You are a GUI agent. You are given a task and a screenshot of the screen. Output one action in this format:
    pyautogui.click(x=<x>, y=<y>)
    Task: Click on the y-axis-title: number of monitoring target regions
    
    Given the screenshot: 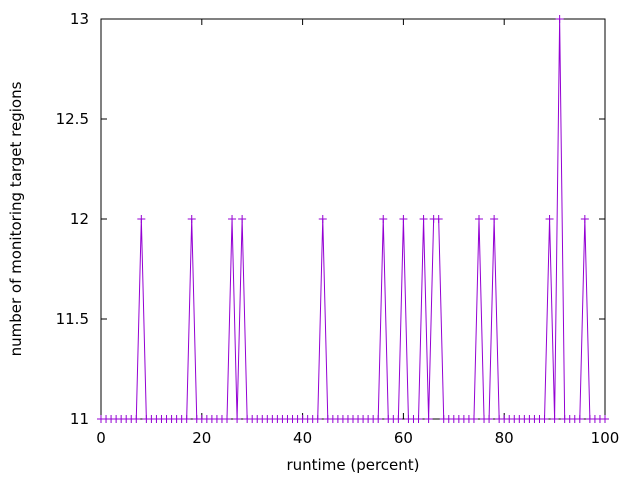 What is the action you would take?
    pyautogui.click(x=16, y=218)
    